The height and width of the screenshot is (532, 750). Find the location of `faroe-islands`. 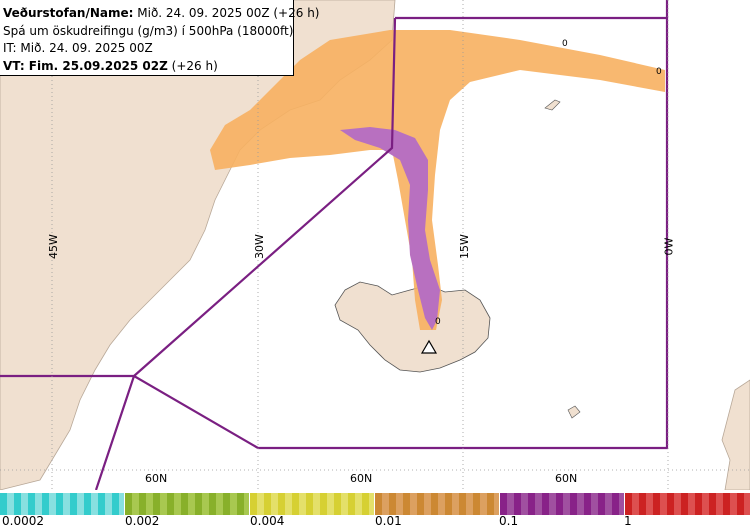

faroe-islands is located at coordinates (574, 412).